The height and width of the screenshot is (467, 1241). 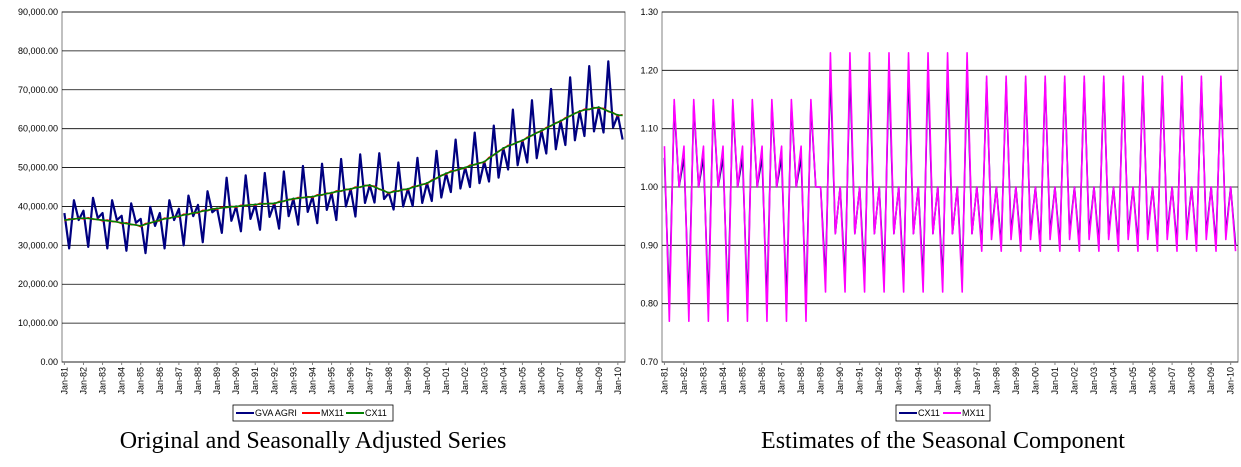 What do you see at coordinates (649, 12) in the screenshot?
I see `y-tick-label: 1.30` at bounding box center [649, 12].